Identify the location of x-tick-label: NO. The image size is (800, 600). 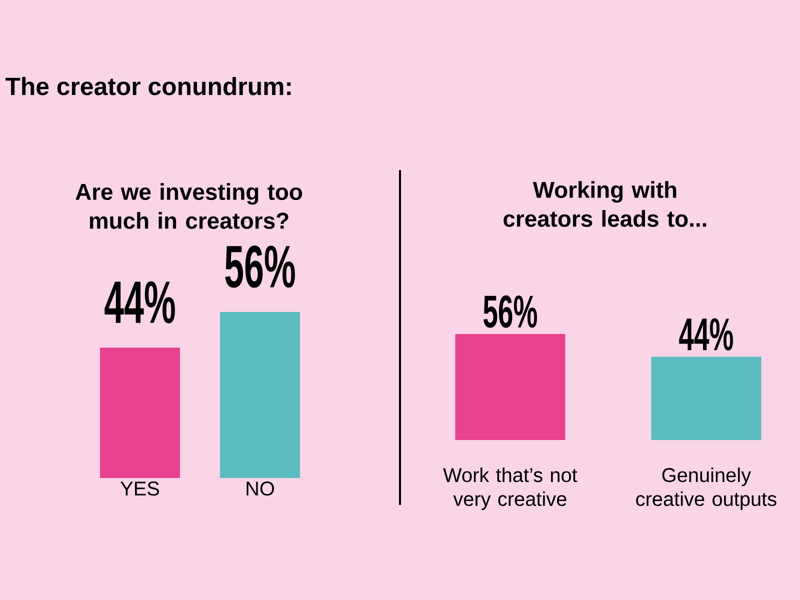
(260, 489).